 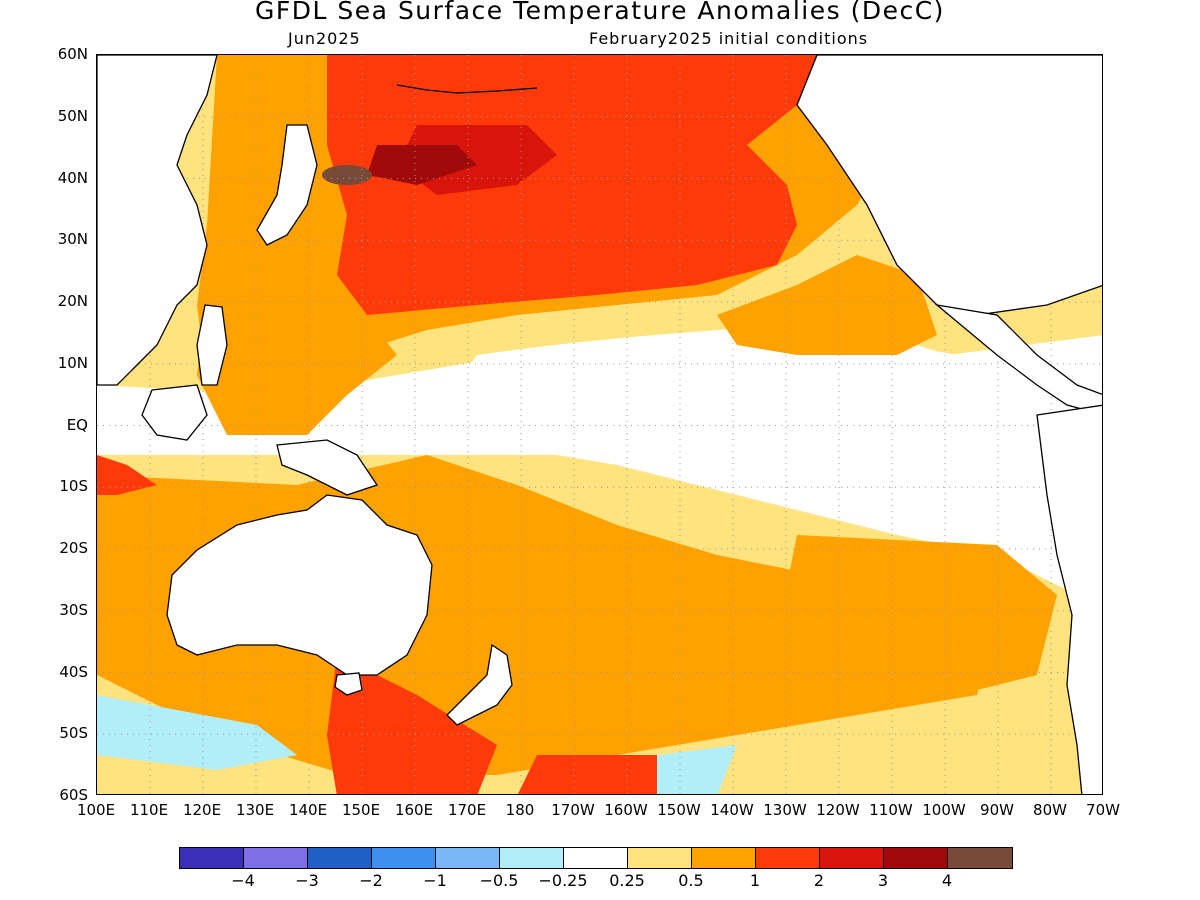 I want to click on lon-tick-label: 110W, so click(x=891, y=810).